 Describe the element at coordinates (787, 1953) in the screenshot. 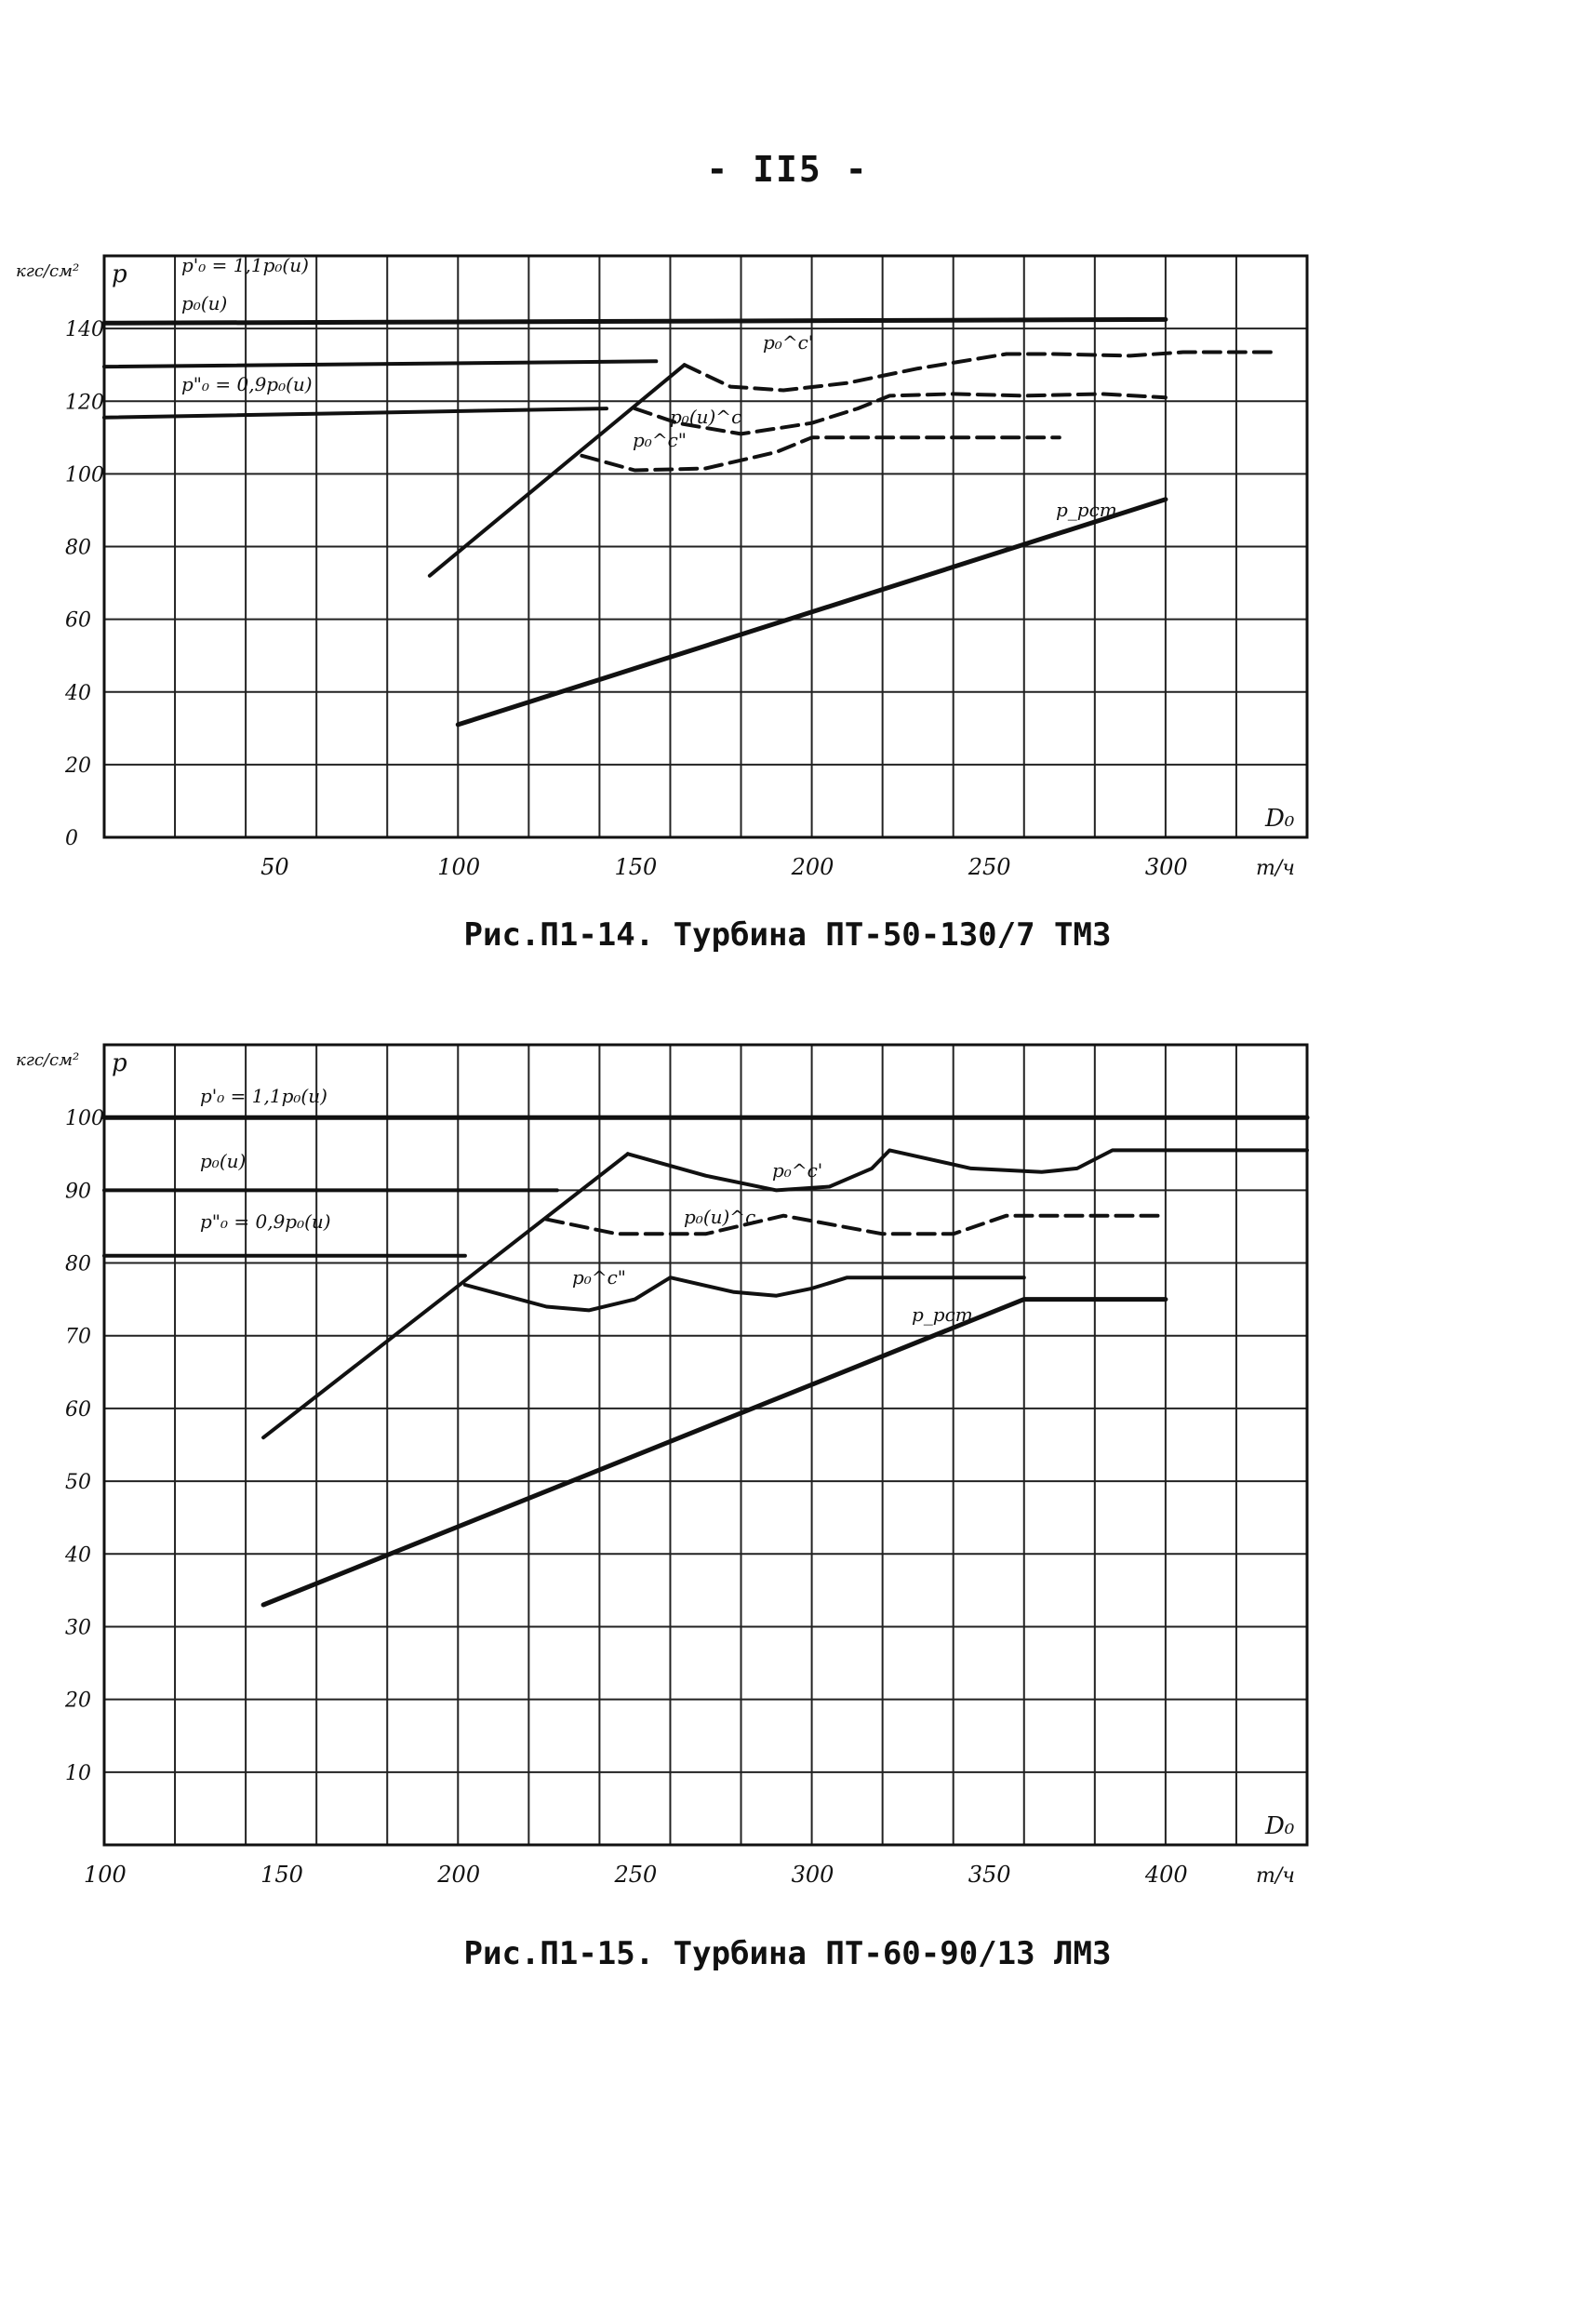

I see `caption-chart-2: Рис.П1-15. Турбина ПТ-60-90/13 ЛМЗ` at that location.